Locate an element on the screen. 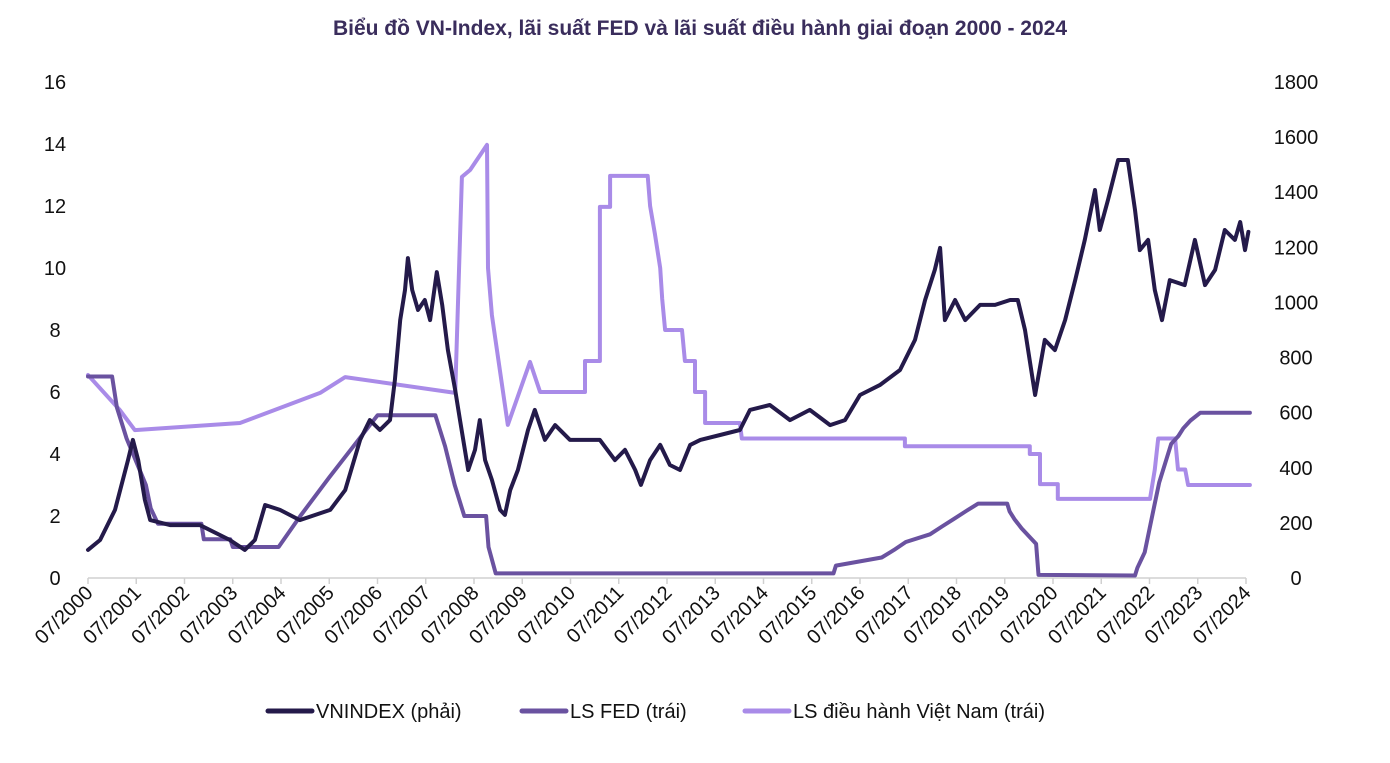 The height and width of the screenshot is (763, 1390). y-left-tick-label: 8 is located at coordinates (54, 331).